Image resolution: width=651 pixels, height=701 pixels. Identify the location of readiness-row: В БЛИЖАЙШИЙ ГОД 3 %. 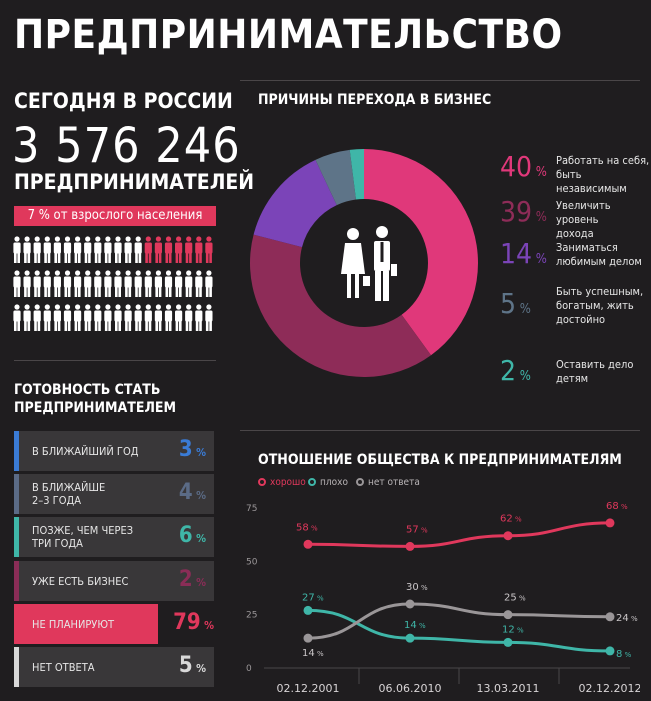
(114, 451).